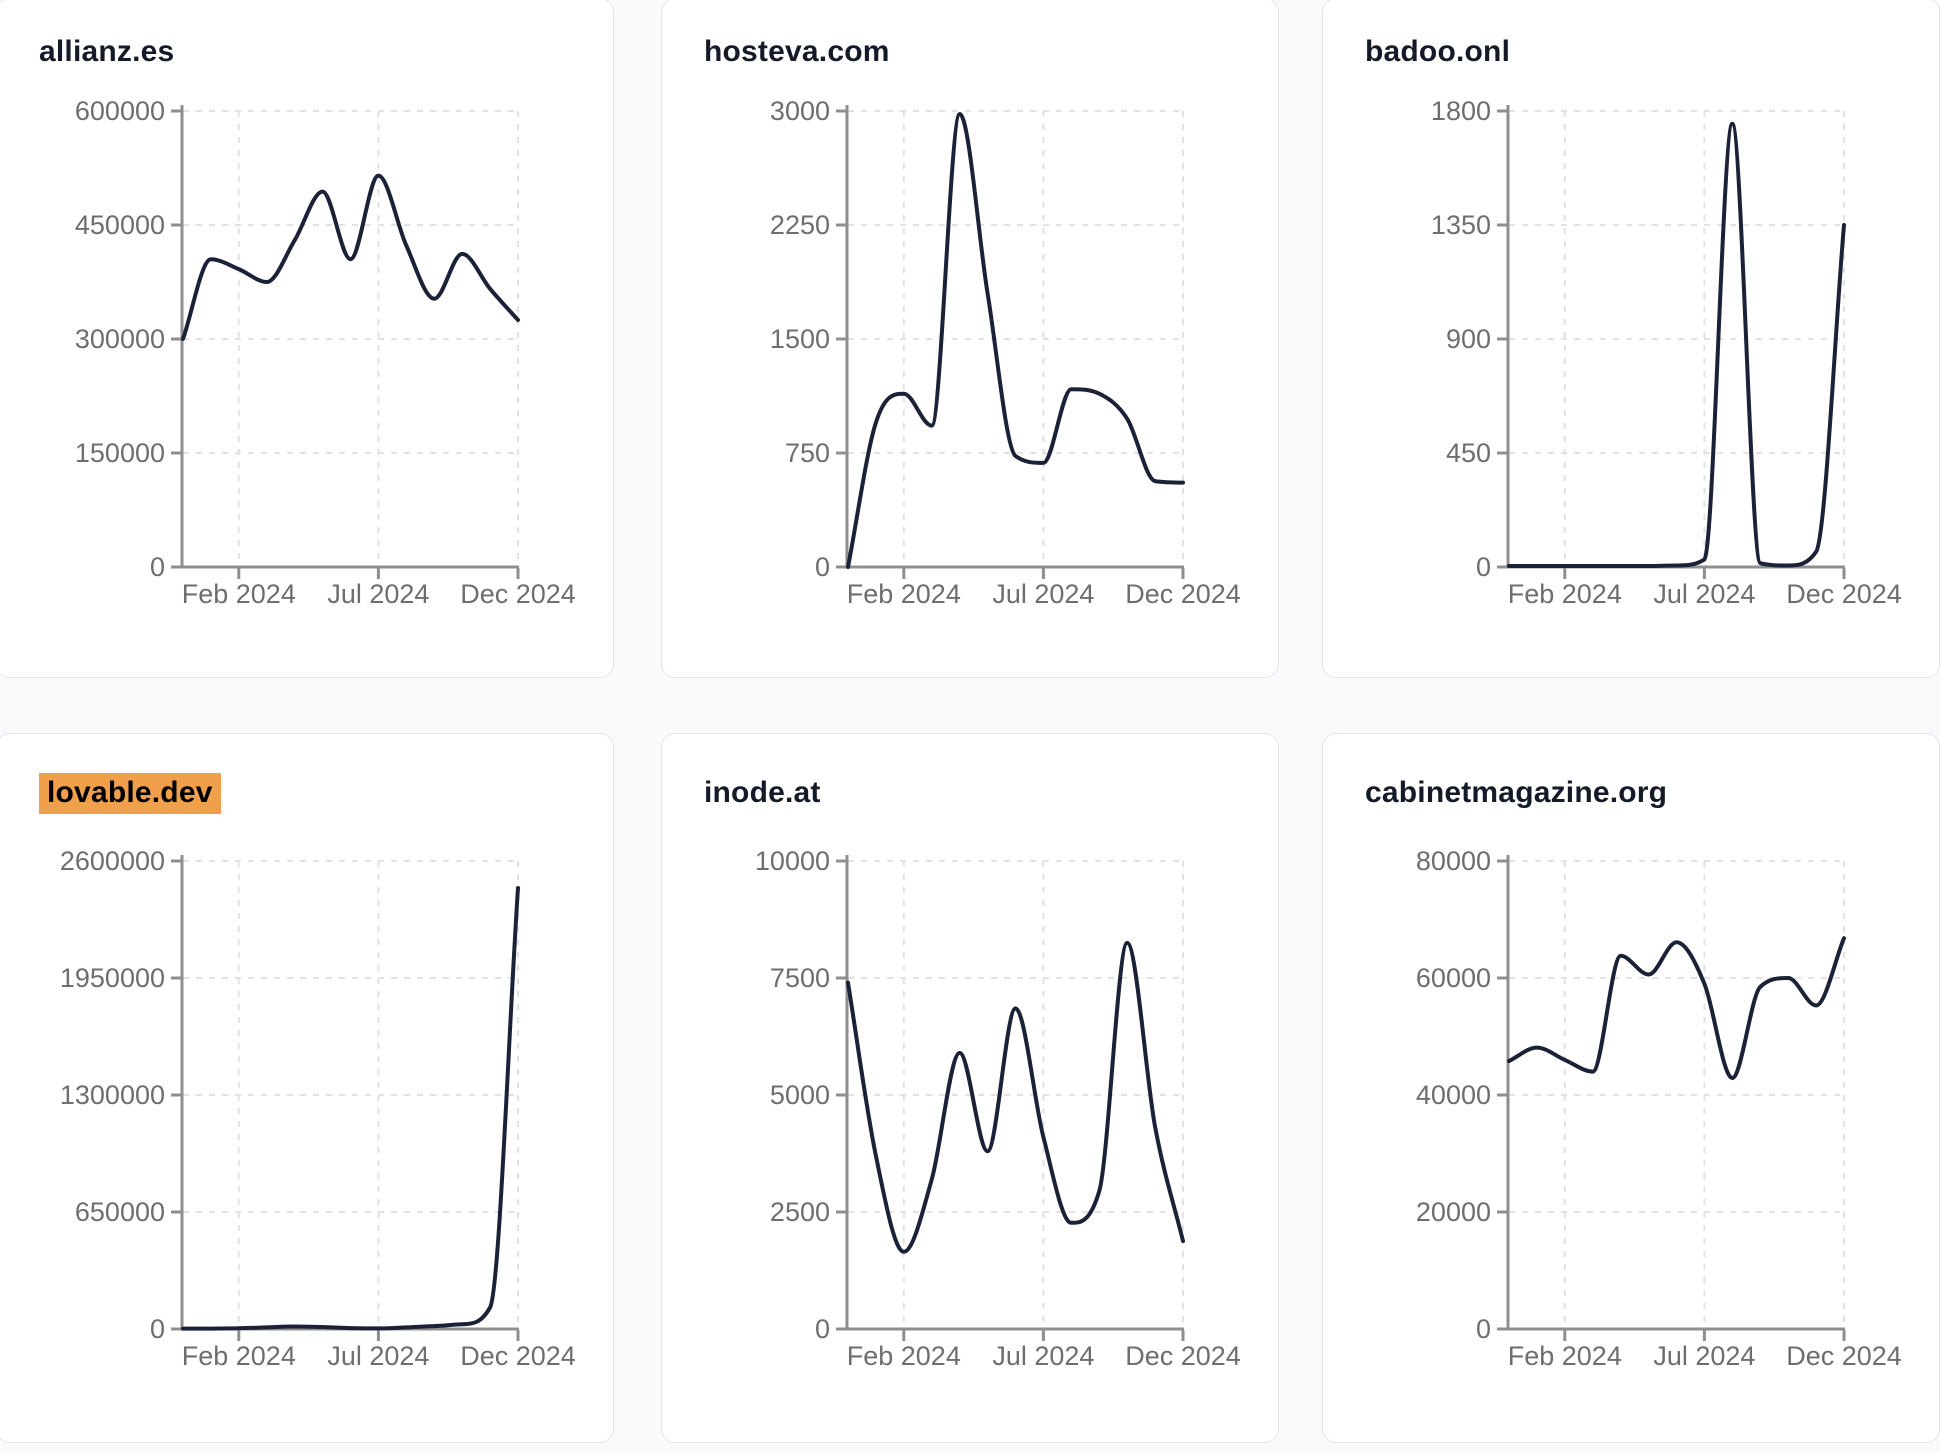 The image size is (1940, 1452). Describe the element at coordinates (1666, 352) in the screenshot. I see `line-chart: 0 450 900 1350 1800 Feb 2024 Jul 2024 Dec 2024` at that location.